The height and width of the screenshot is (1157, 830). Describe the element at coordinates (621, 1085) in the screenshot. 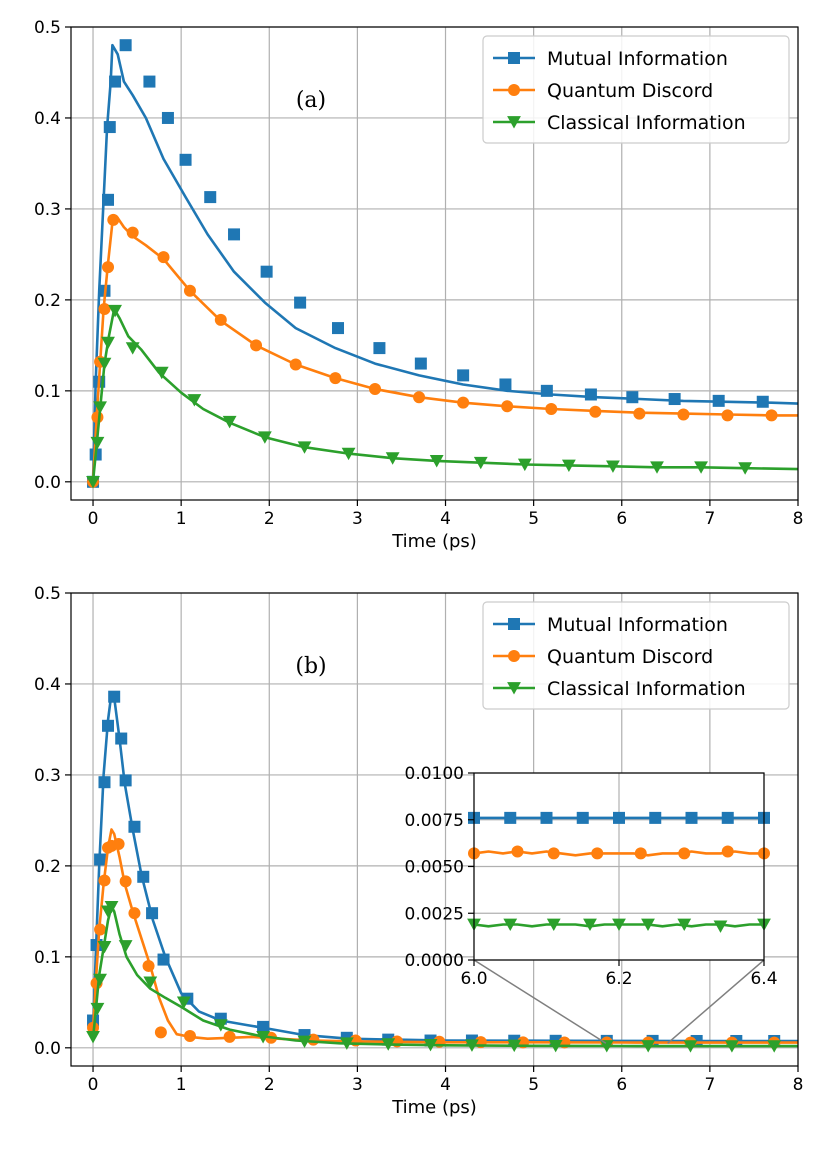

I see `x-tick-label: 6` at that location.